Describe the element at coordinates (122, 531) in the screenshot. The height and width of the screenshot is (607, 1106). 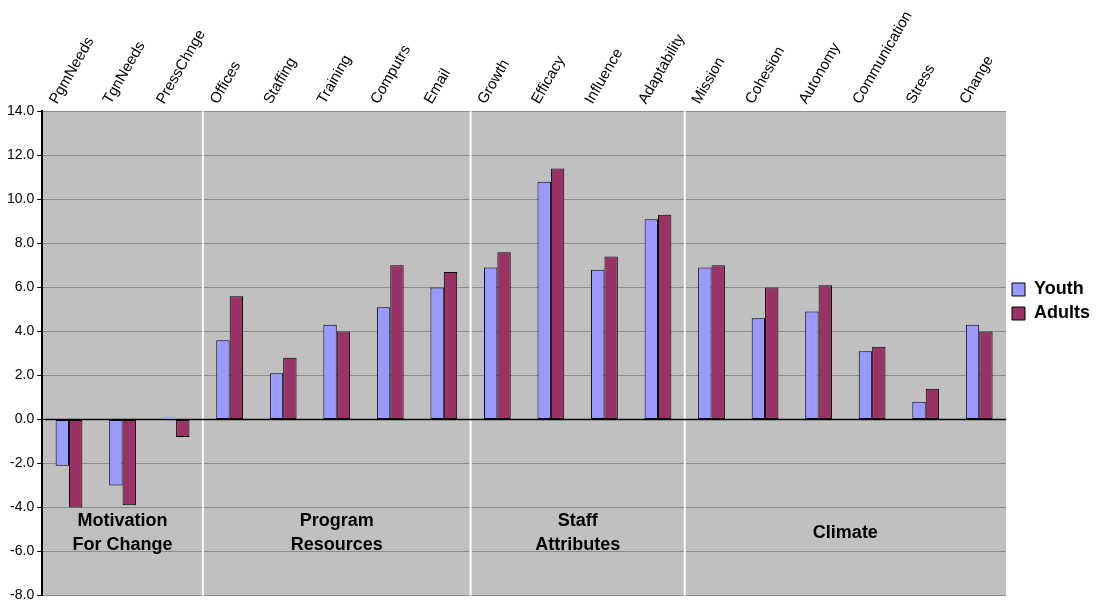
I see `band-label: Motivation For Change` at that location.